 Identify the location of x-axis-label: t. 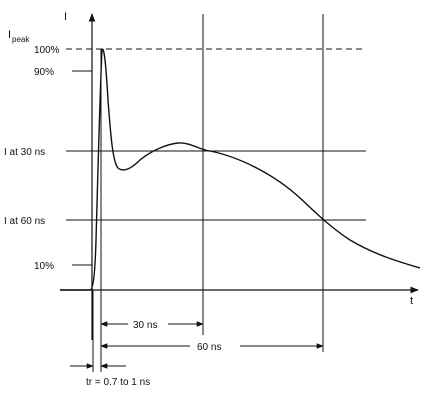
(411, 301).